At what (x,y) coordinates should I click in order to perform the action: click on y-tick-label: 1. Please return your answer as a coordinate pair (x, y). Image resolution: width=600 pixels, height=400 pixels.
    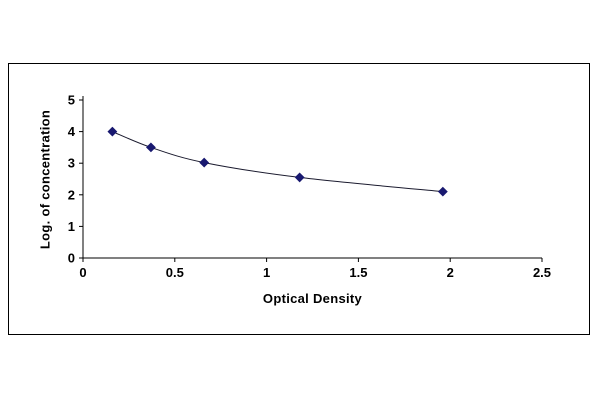
    Looking at the image, I should click on (71, 226).